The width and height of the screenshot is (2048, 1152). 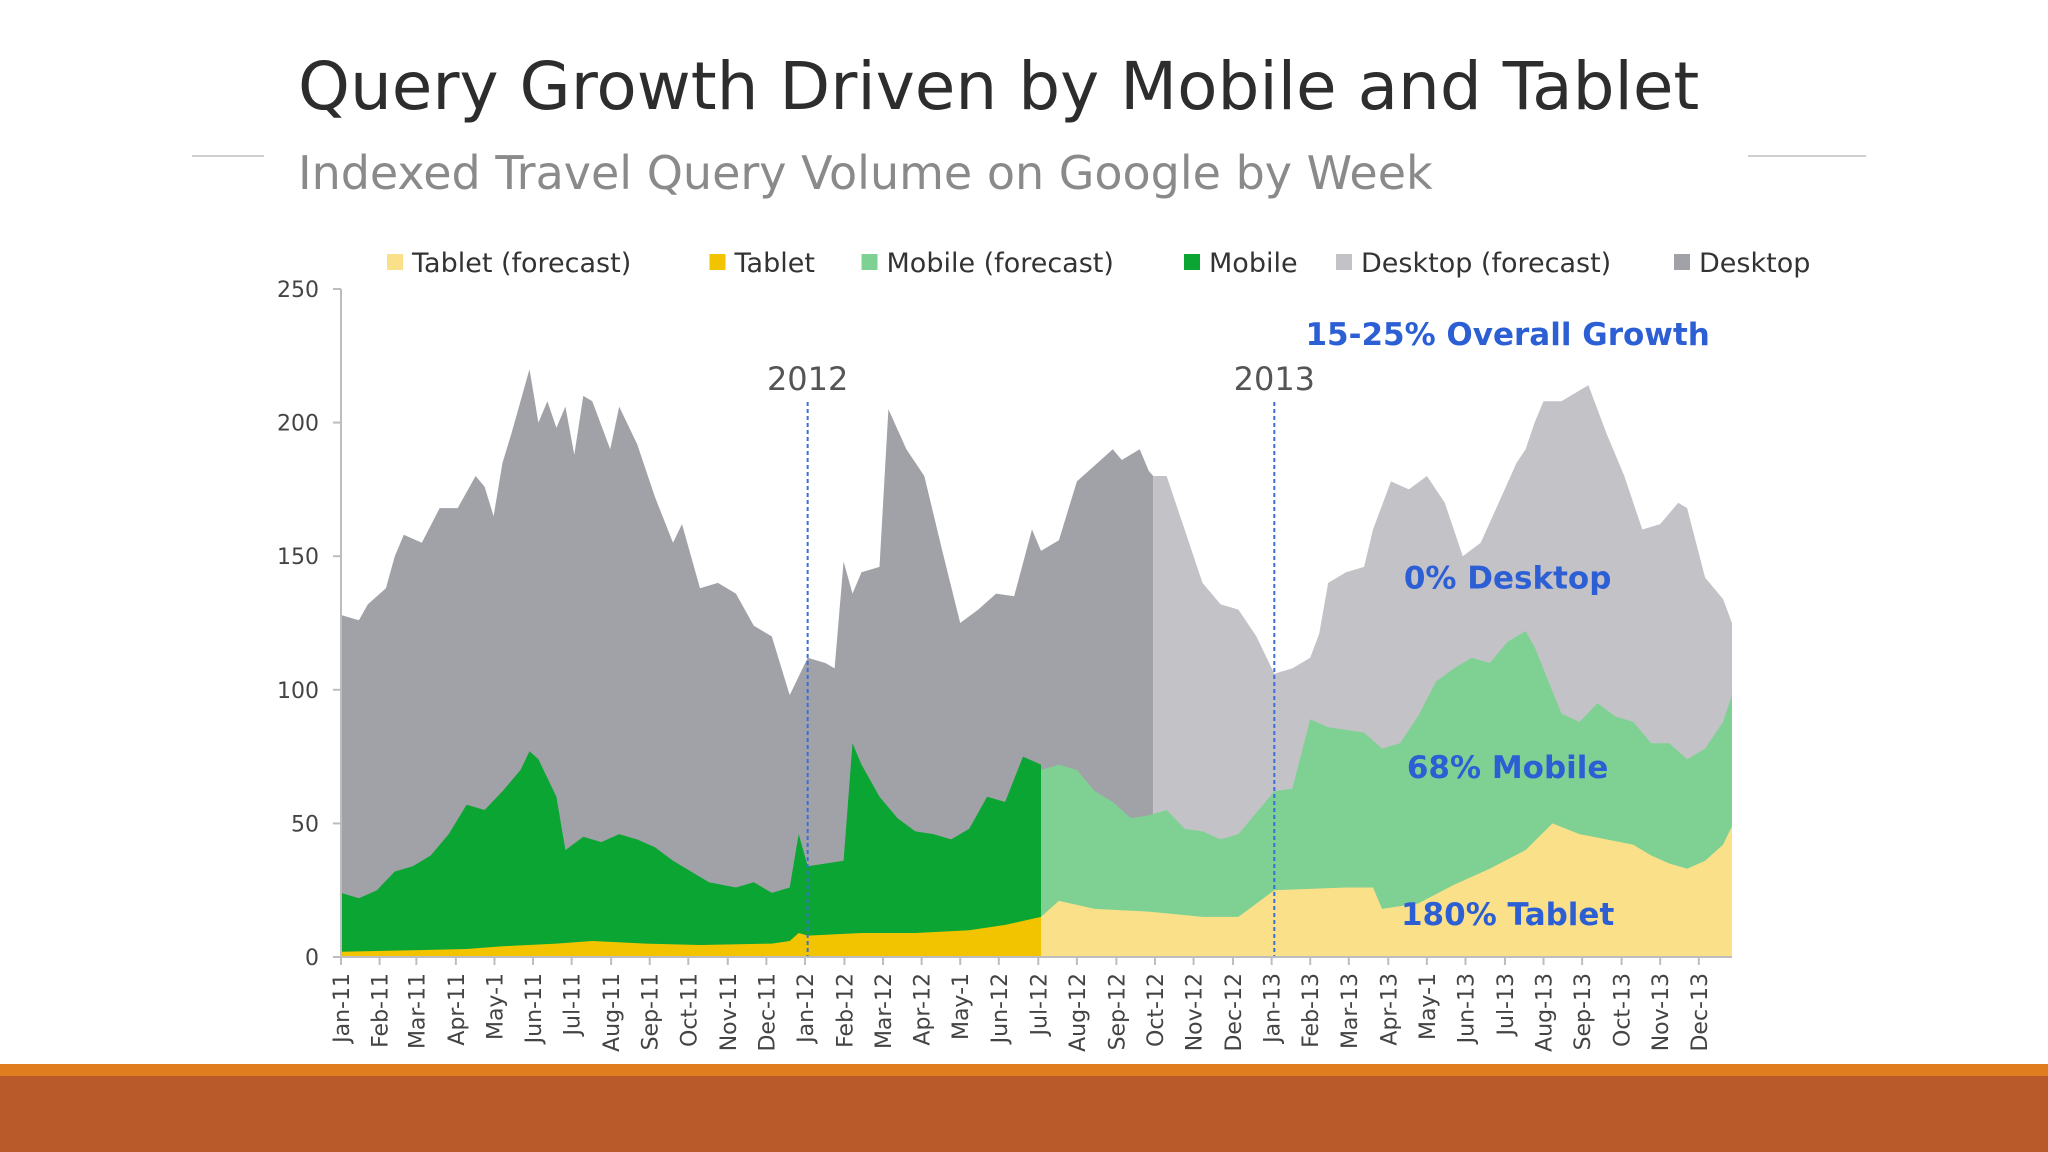 What do you see at coordinates (1078, 1012) in the screenshot?
I see `x-tick-label: Aug-12` at bounding box center [1078, 1012].